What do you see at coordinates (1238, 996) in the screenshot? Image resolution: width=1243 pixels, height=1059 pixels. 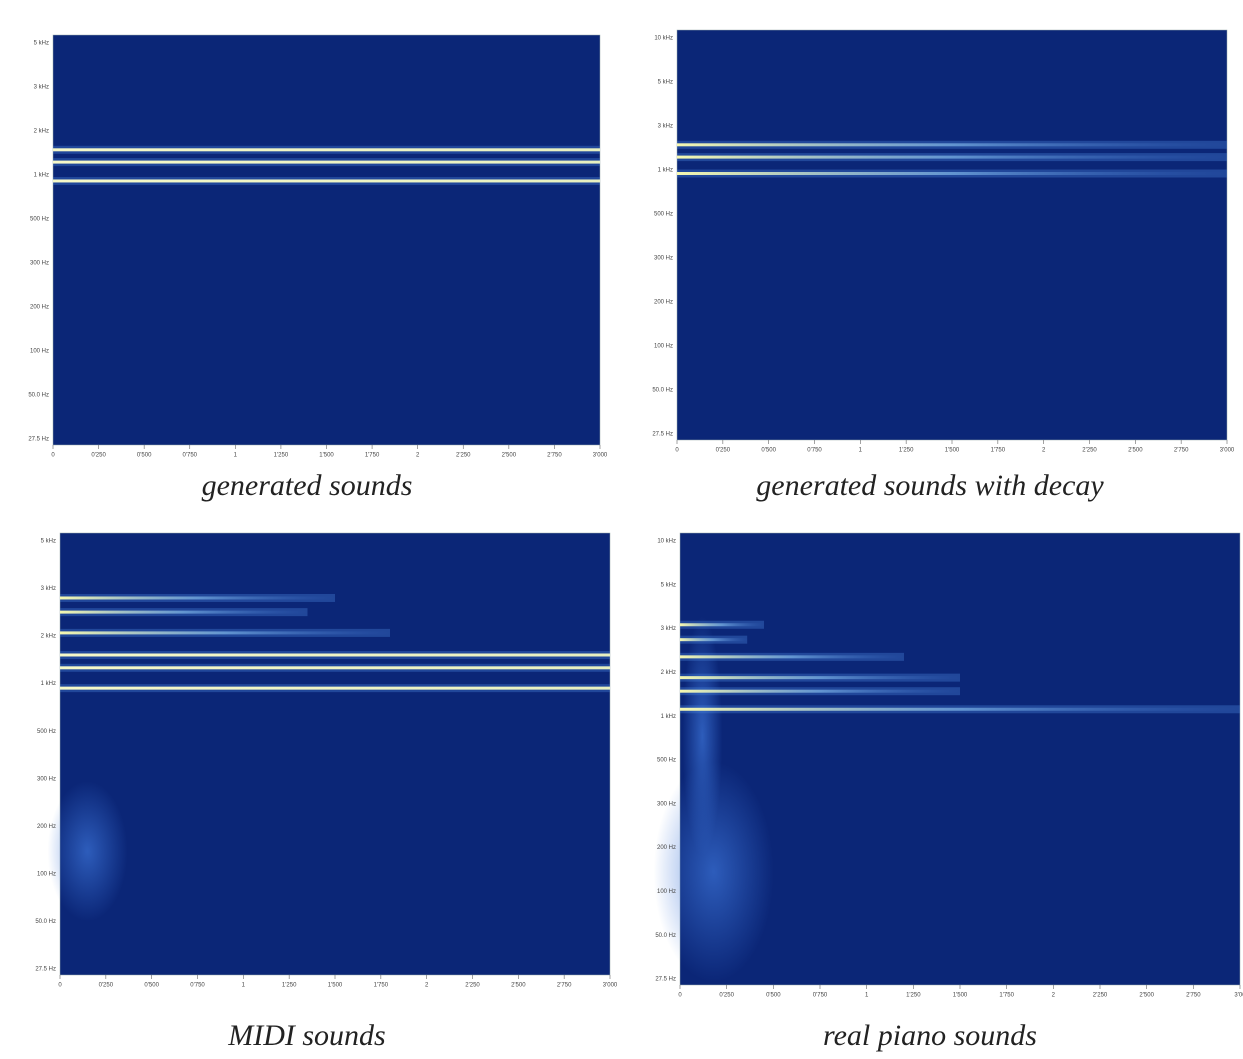 I see `x-tick-label: 3'00` at bounding box center [1238, 996].